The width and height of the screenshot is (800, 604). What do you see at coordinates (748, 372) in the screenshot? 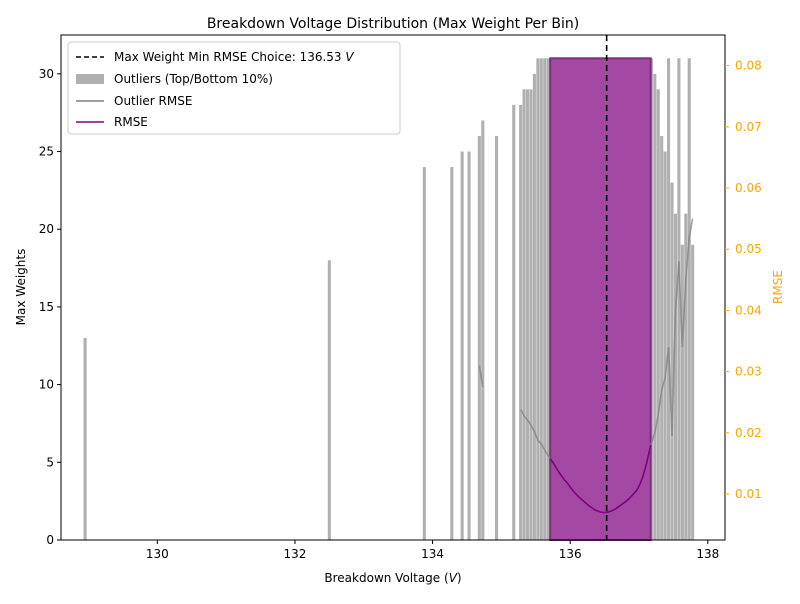
I see `y2-tick-label: 0.03` at bounding box center [748, 372].